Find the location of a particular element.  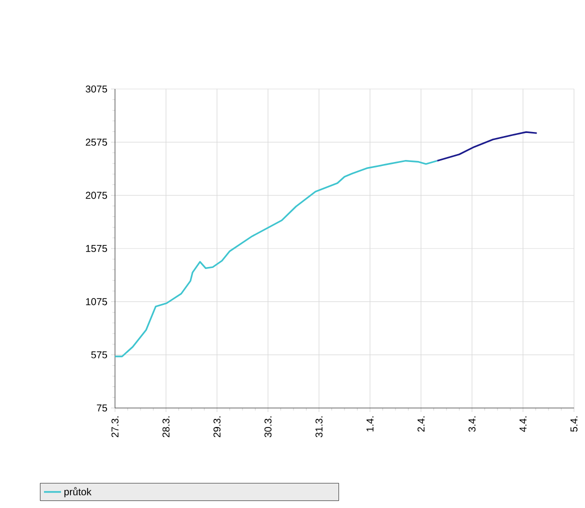

y-tick-label: 3075 is located at coordinates (97, 89).